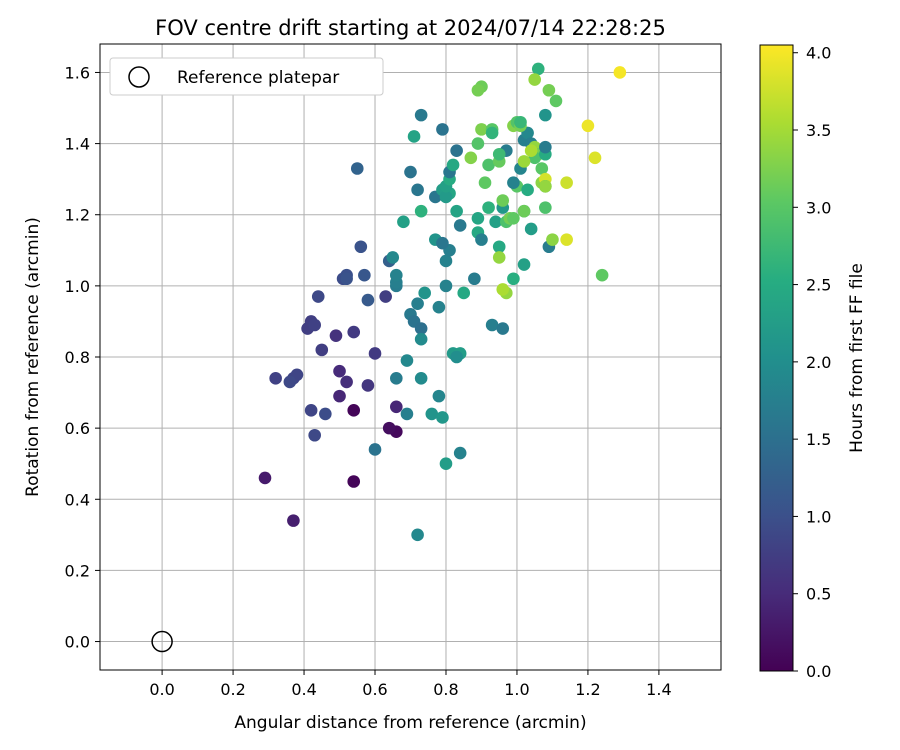  I want to click on legend: Reference platepar, so click(246, 76).